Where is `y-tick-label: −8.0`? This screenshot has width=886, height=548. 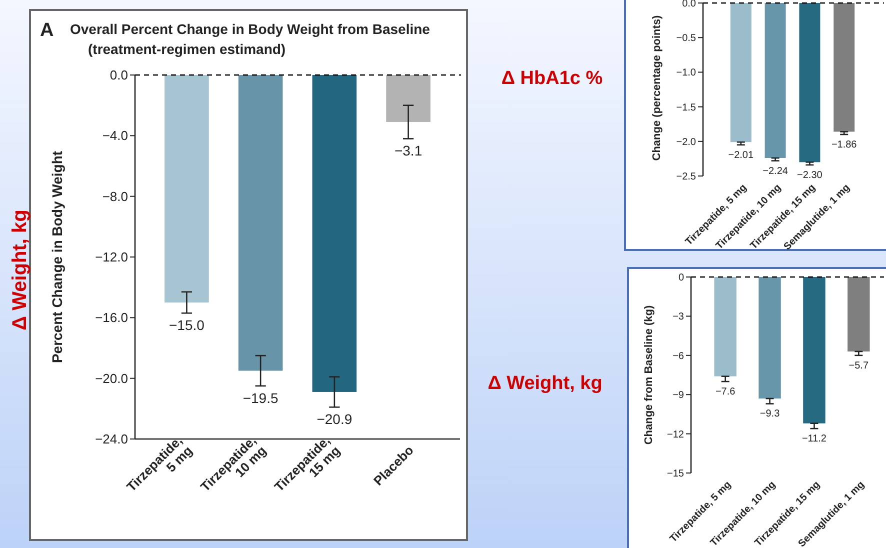 y-tick-label: −8.0 is located at coordinates (115, 196).